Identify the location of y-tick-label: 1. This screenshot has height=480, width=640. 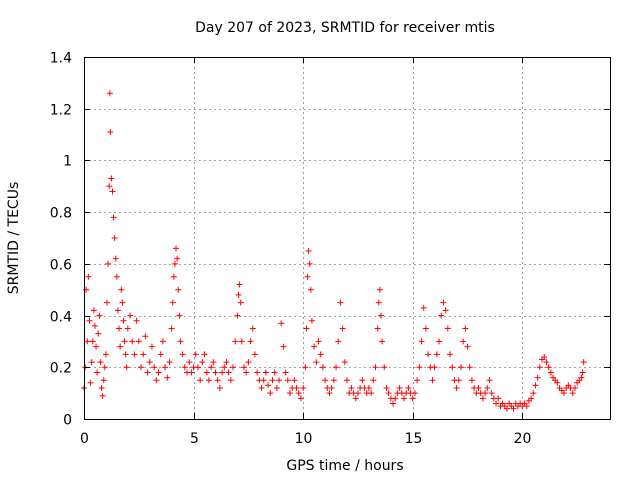
(67, 162).